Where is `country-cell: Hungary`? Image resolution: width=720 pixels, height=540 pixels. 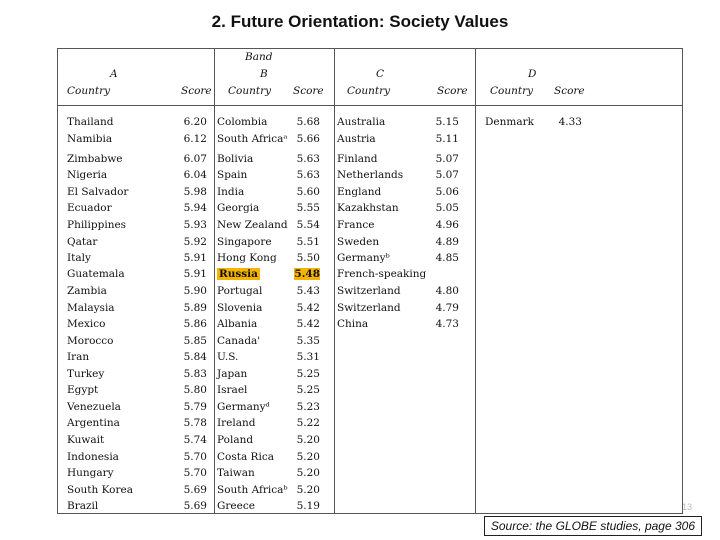 country-cell: Hungary is located at coordinates (90, 473).